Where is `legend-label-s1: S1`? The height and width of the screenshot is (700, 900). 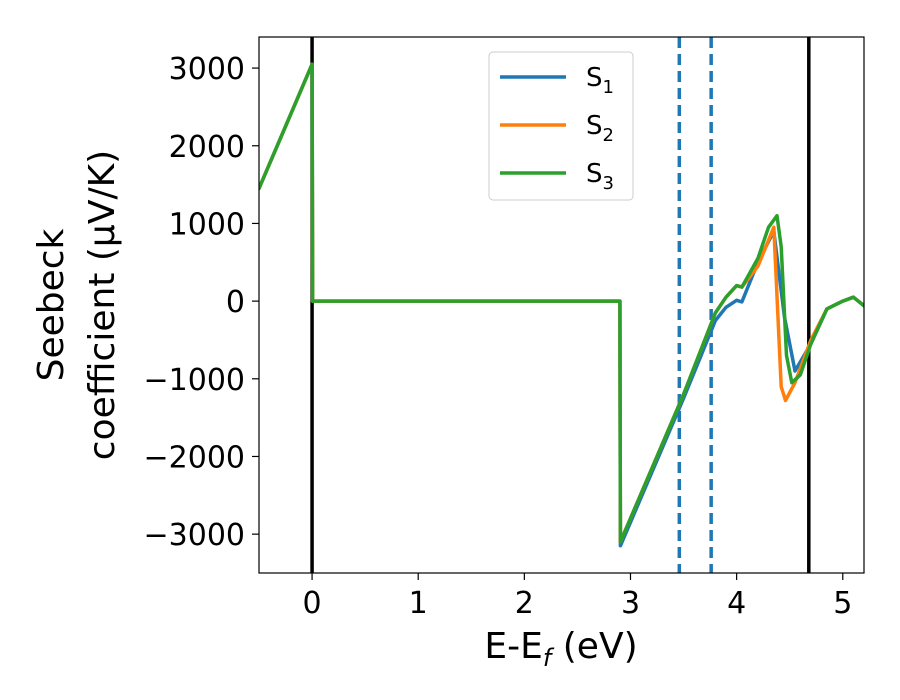 legend-label-s1: S1 is located at coordinates (600, 80).